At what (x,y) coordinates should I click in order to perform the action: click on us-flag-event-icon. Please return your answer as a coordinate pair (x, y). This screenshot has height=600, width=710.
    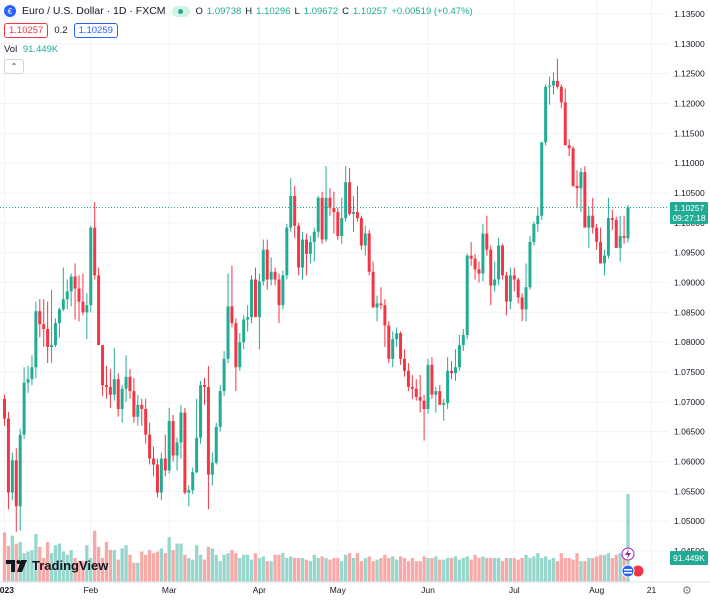
    Looking at the image, I should click on (633, 571).